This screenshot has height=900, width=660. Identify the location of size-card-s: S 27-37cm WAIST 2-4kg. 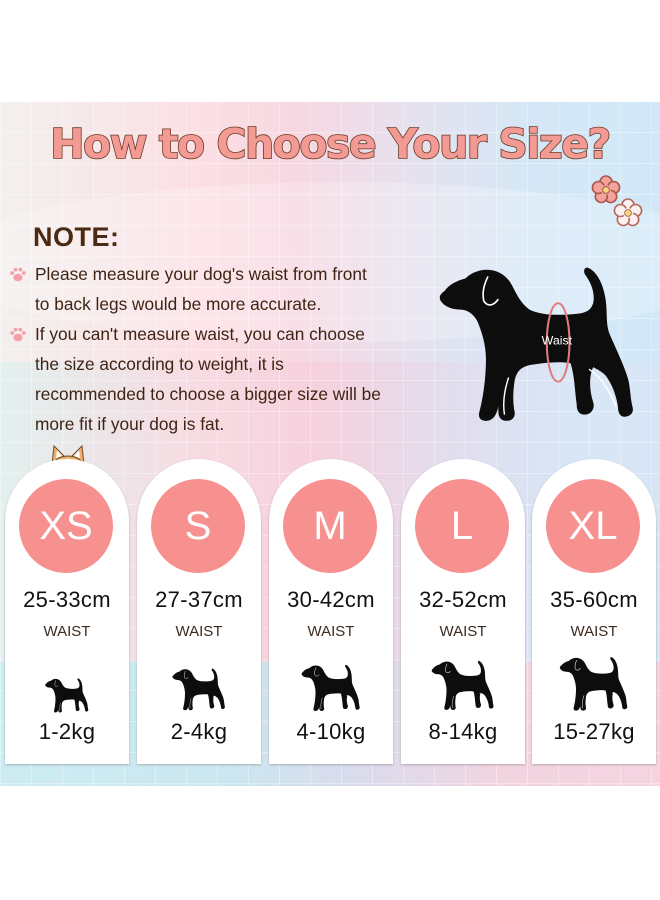
(199, 611).